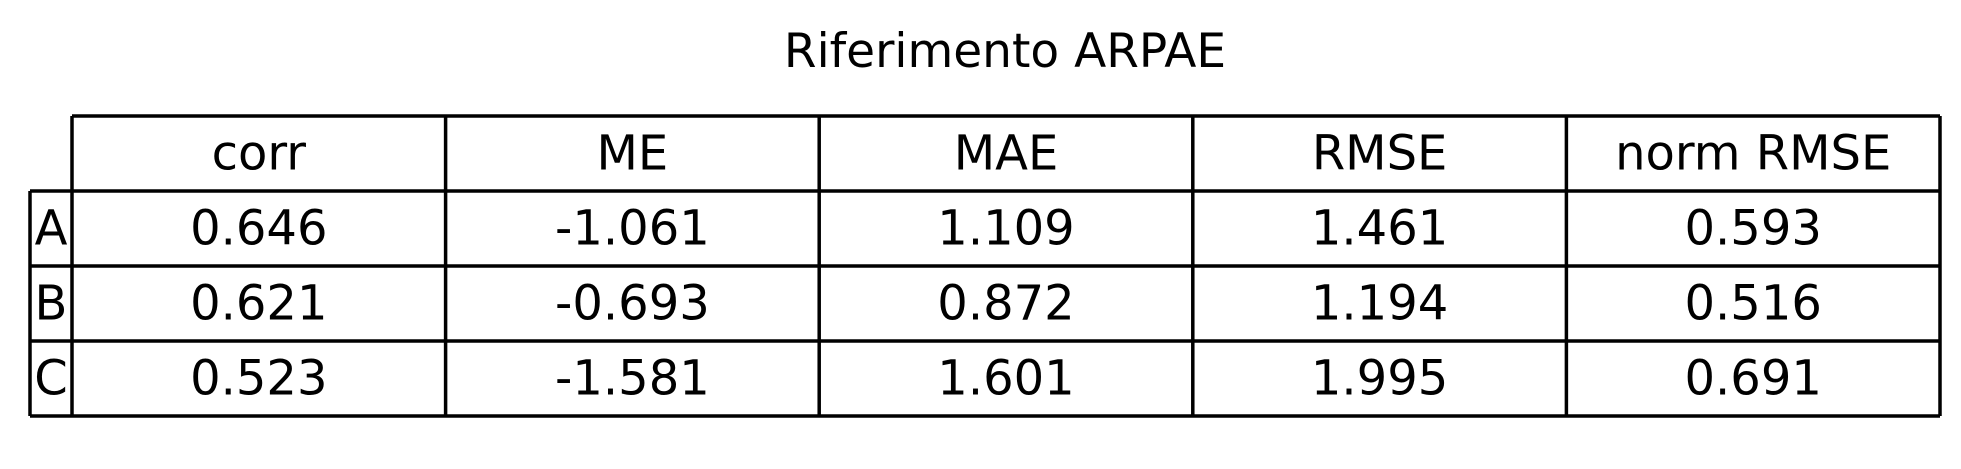 The image size is (1961, 469). Describe the element at coordinates (1005, 229) in the screenshot. I see `table-cell: 1.109` at that location.